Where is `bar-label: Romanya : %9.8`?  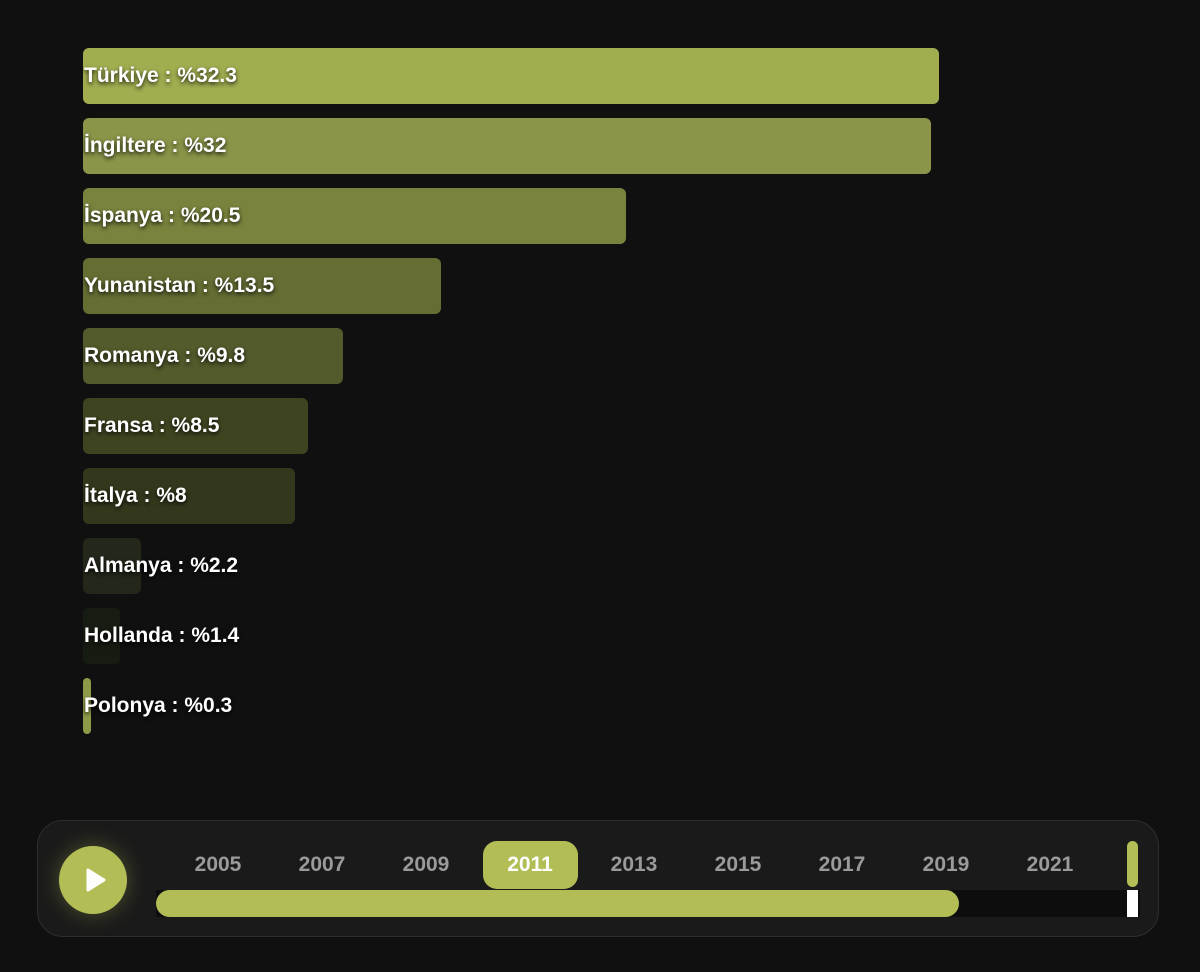
bar-label: Romanya : %9.8 is located at coordinates (165, 355).